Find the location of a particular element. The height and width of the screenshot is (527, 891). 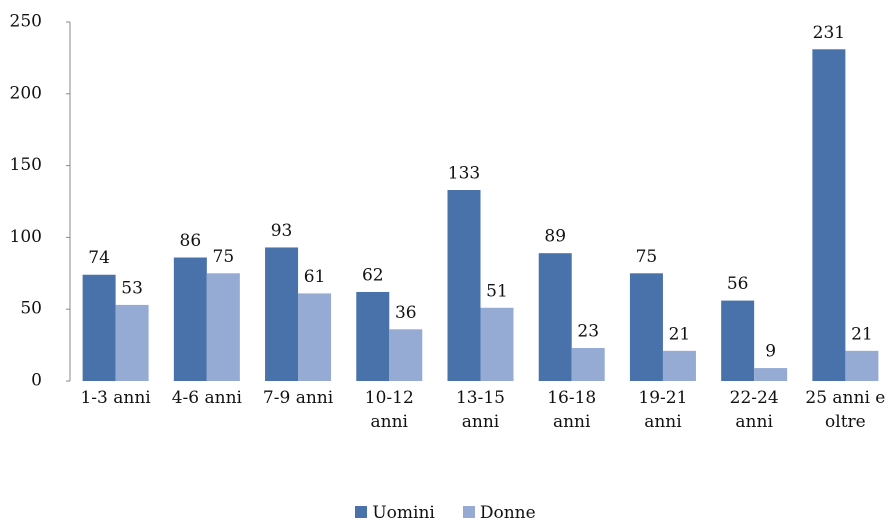

y-tick-label: 0 is located at coordinates (36, 381).